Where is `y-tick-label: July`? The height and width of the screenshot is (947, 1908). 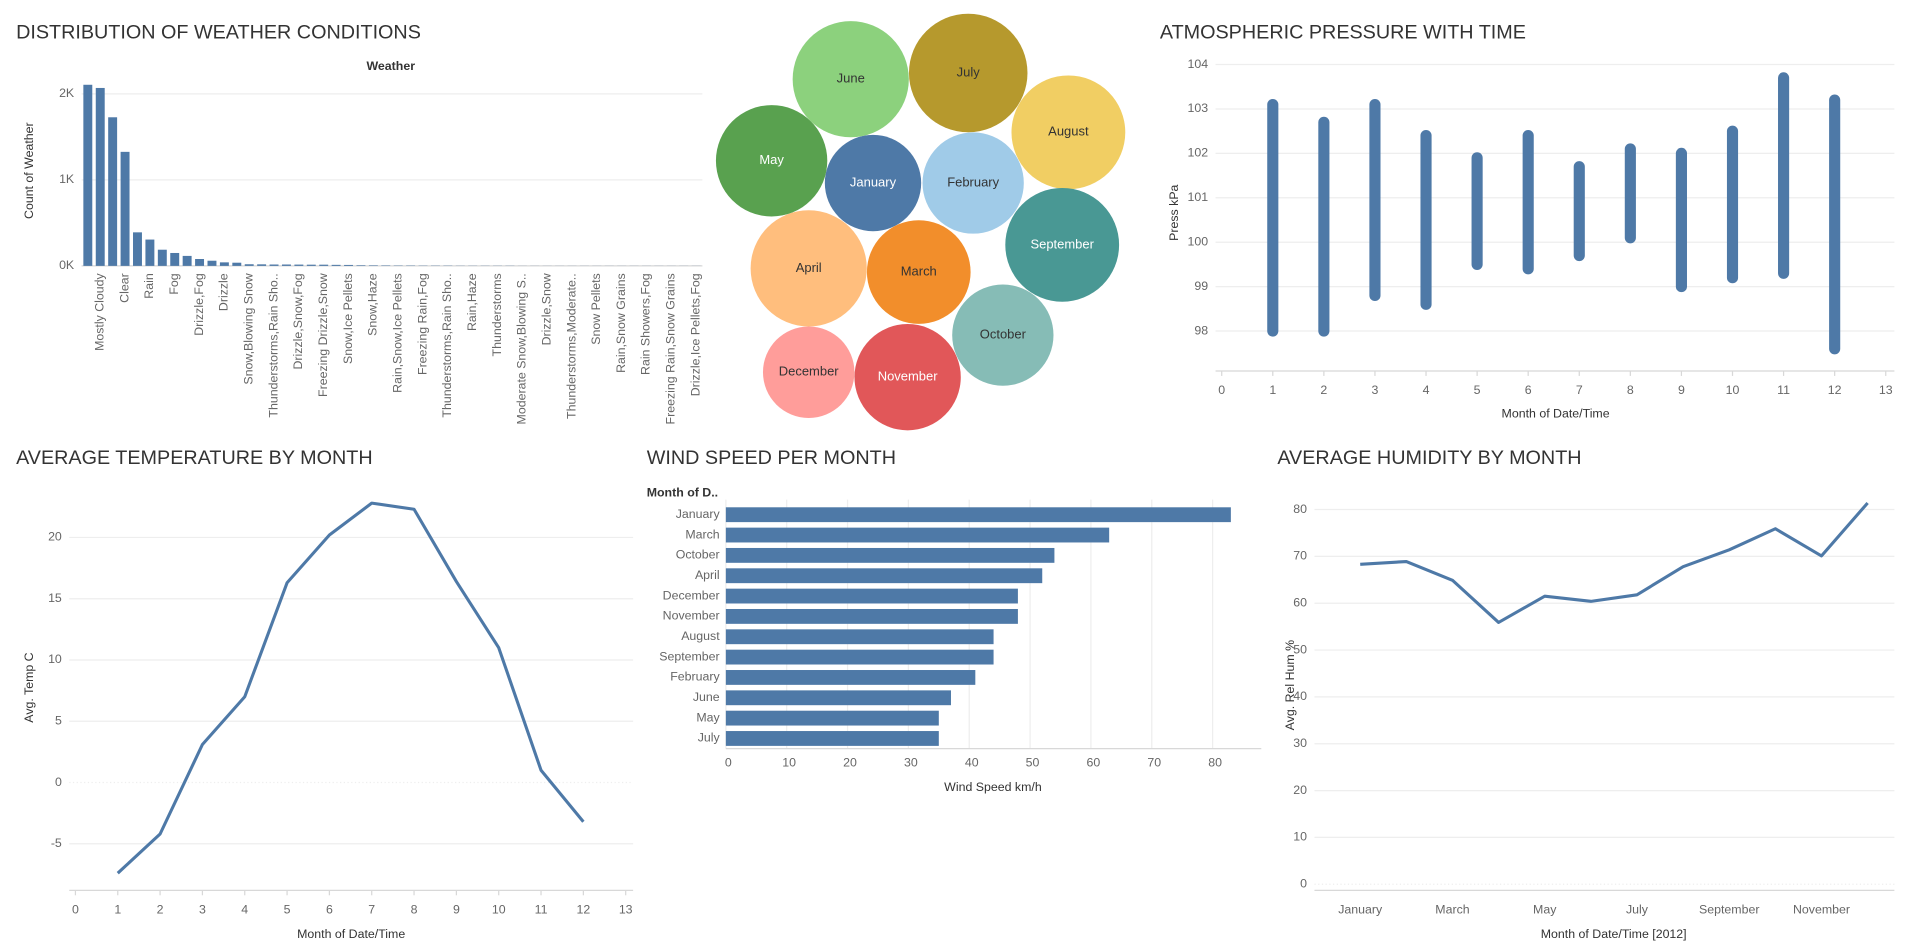 y-tick-label: July is located at coordinates (709, 738).